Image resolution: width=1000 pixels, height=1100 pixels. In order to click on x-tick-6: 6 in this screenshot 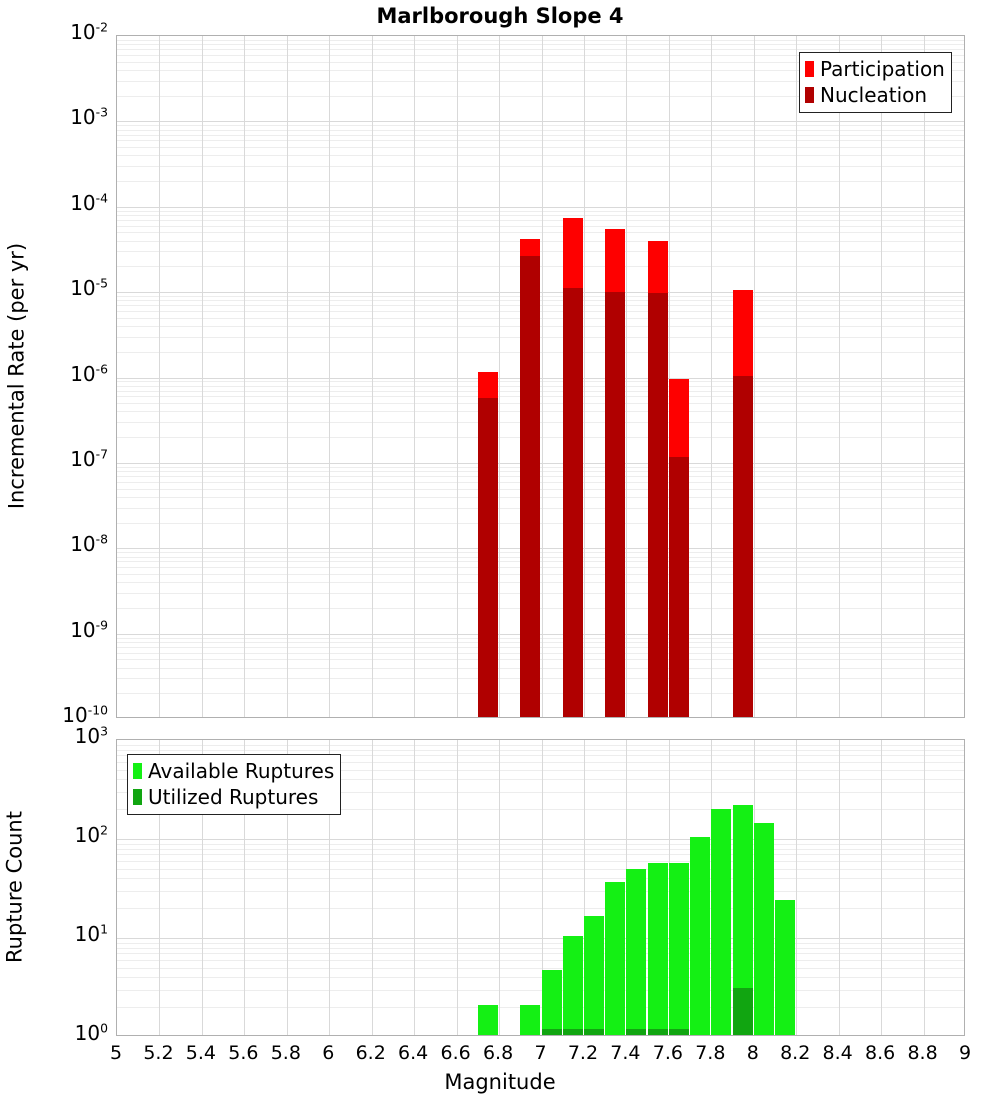, I will do `click(328, 1053)`.